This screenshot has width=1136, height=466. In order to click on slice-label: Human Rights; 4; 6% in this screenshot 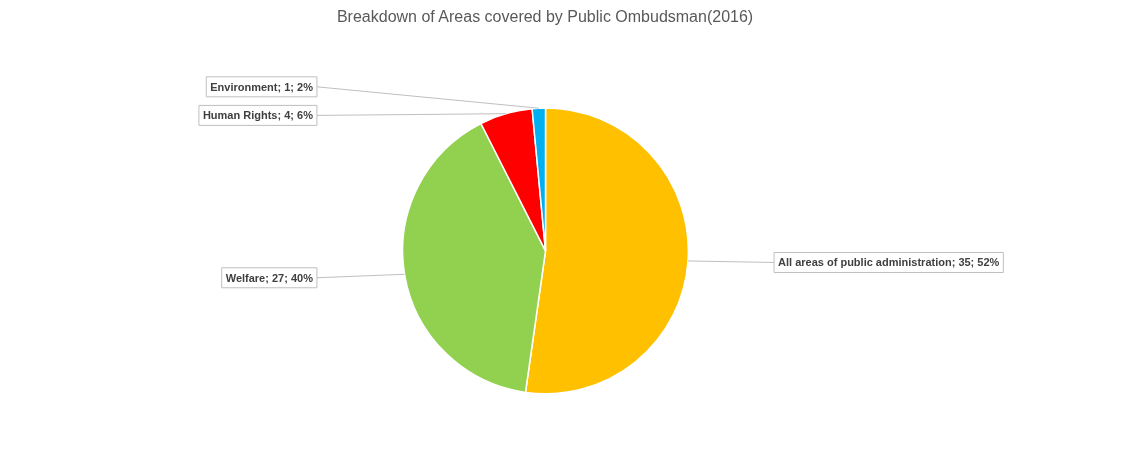, I will do `click(258, 115)`.